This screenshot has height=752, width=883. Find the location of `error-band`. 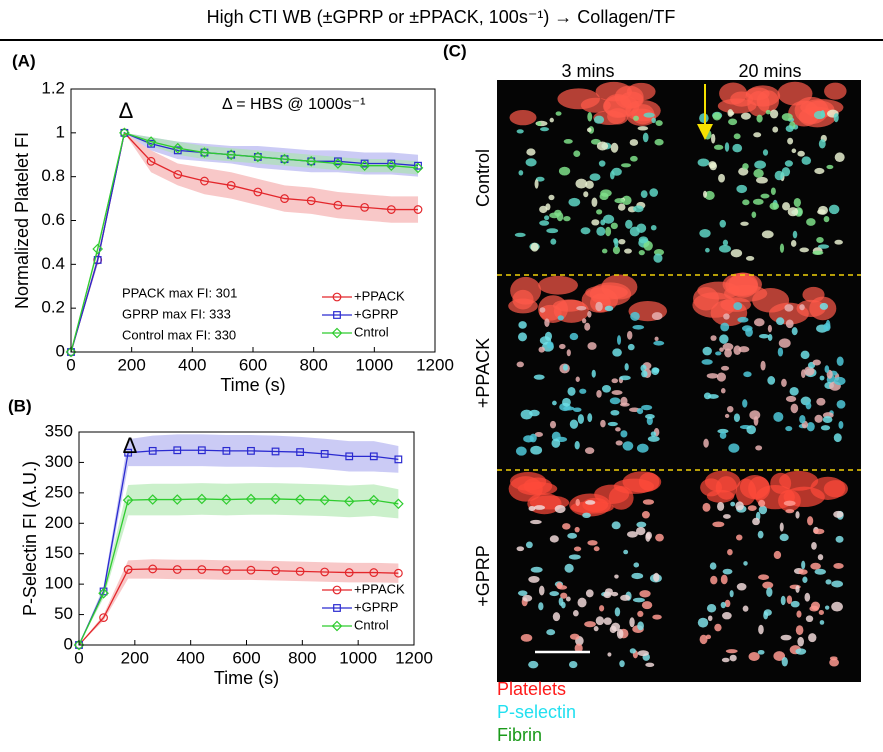

error-band is located at coordinates (239, 564).